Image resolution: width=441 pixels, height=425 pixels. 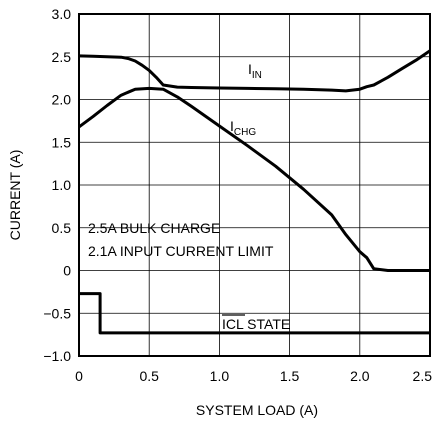 I want to click on icl-overbarred: ICL, so click(x=233, y=324).